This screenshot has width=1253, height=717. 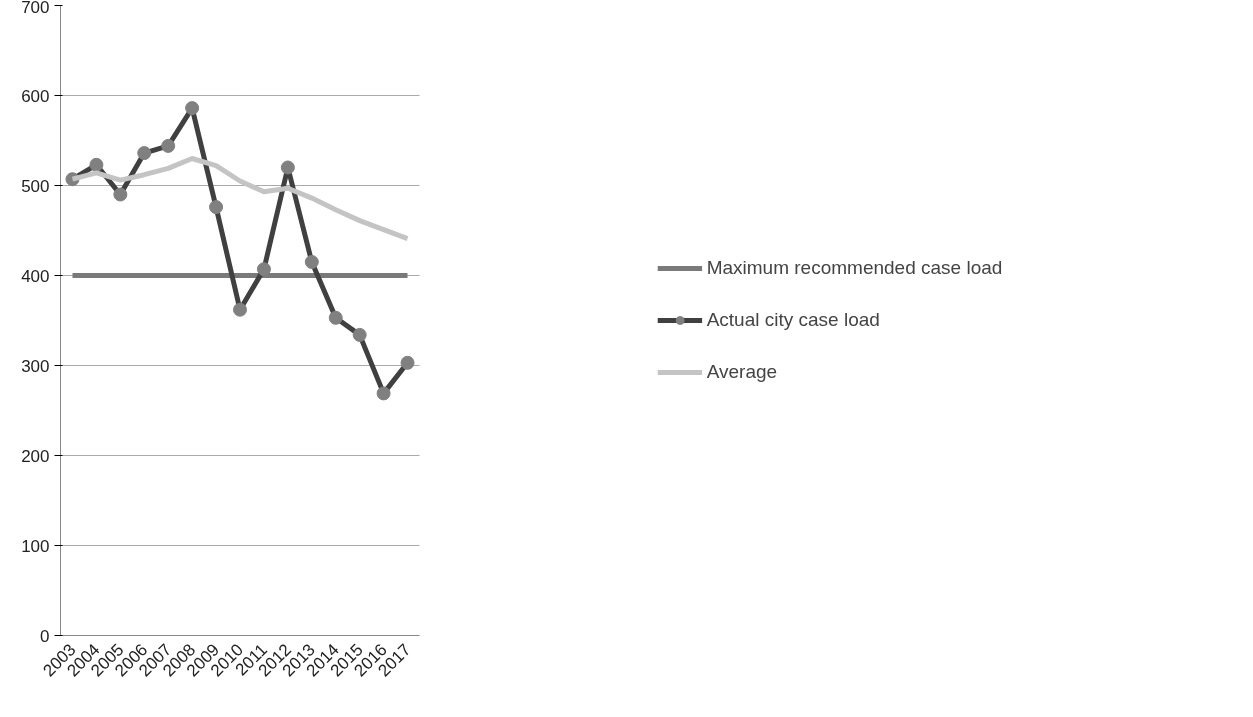 I want to click on legend-label: Maximum recommended case load, so click(x=854, y=268).